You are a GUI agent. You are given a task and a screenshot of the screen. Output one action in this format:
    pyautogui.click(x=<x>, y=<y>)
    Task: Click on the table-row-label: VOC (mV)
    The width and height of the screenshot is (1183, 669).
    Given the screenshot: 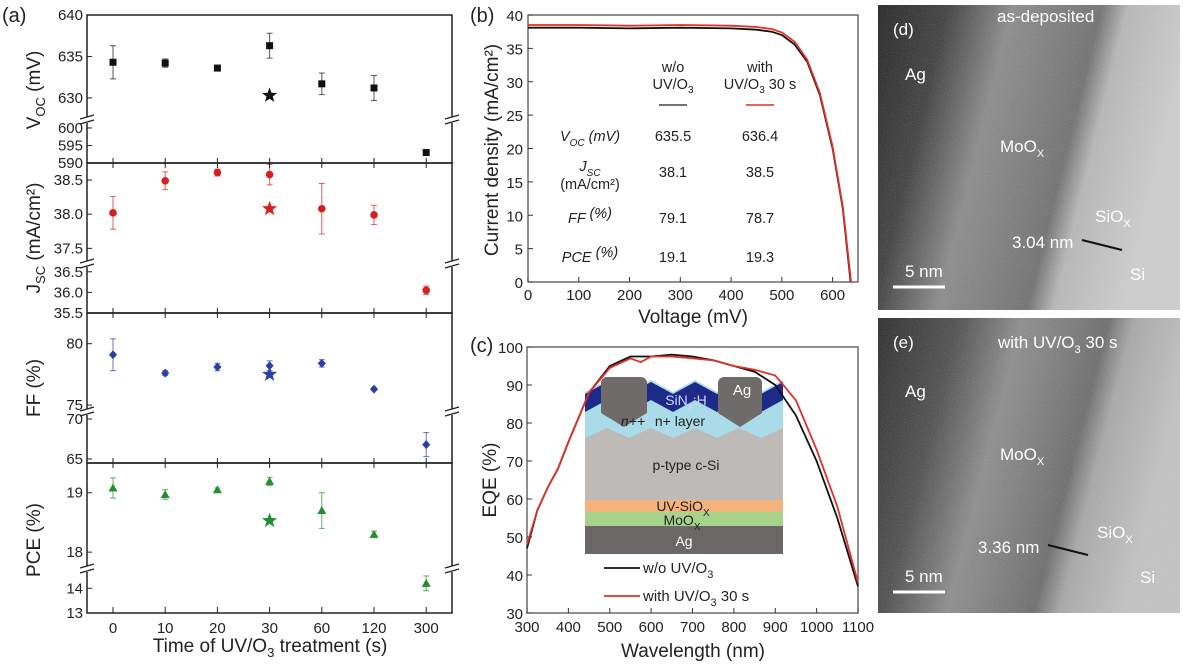 What is the action you would take?
    pyautogui.click(x=590, y=139)
    